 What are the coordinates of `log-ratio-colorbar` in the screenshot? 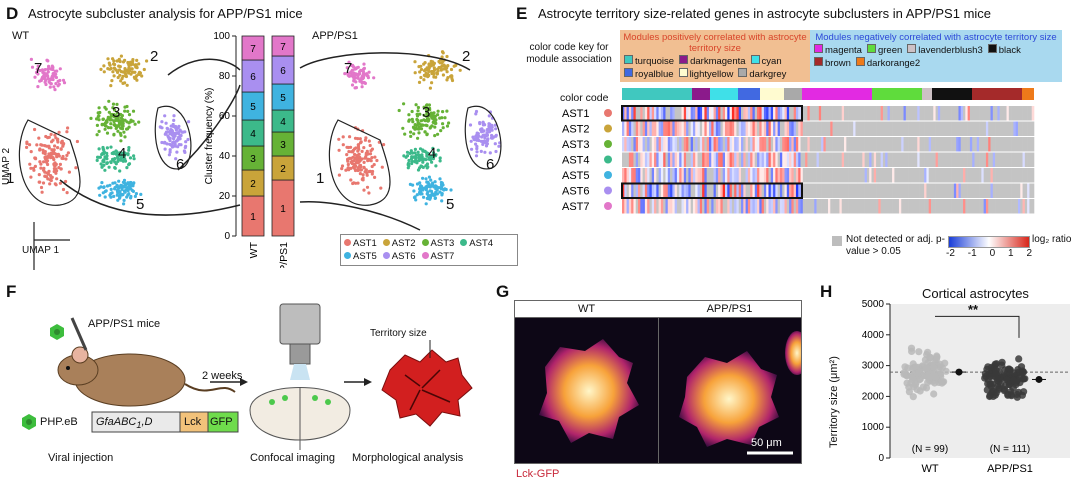 It's located at (989, 242).